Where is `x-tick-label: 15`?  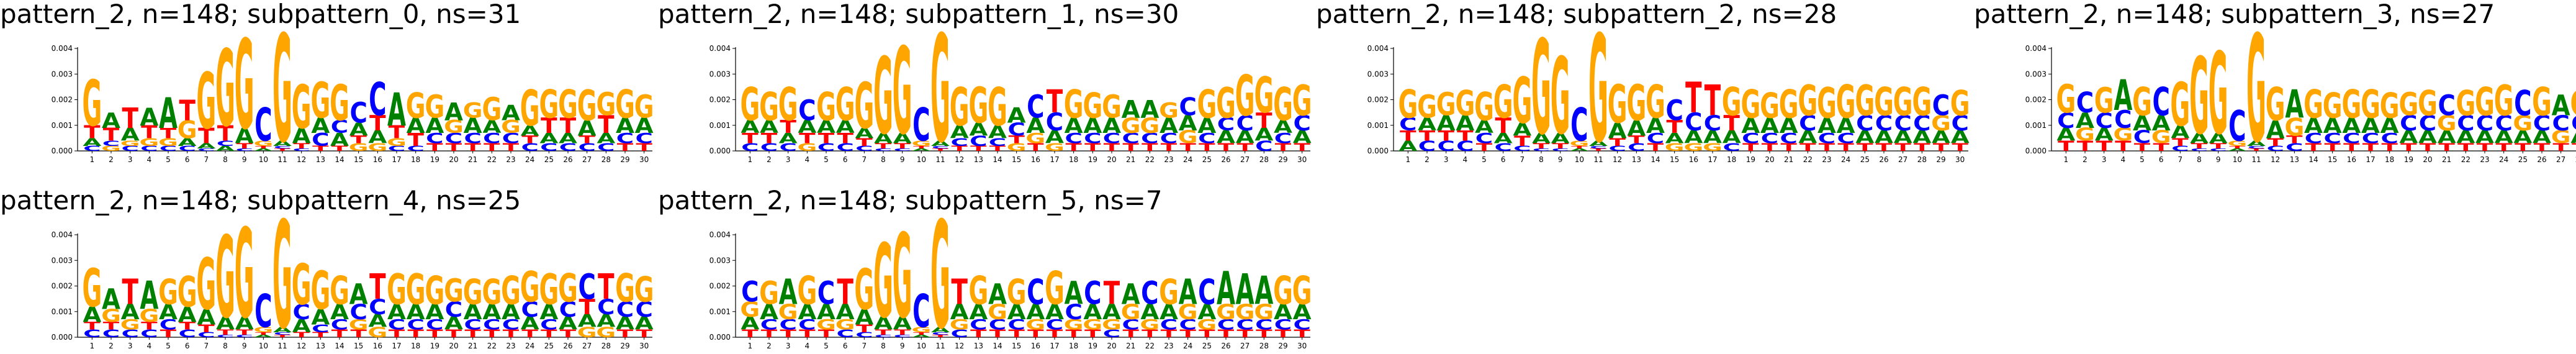
x-tick-label: 15 is located at coordinates (1016, 346).